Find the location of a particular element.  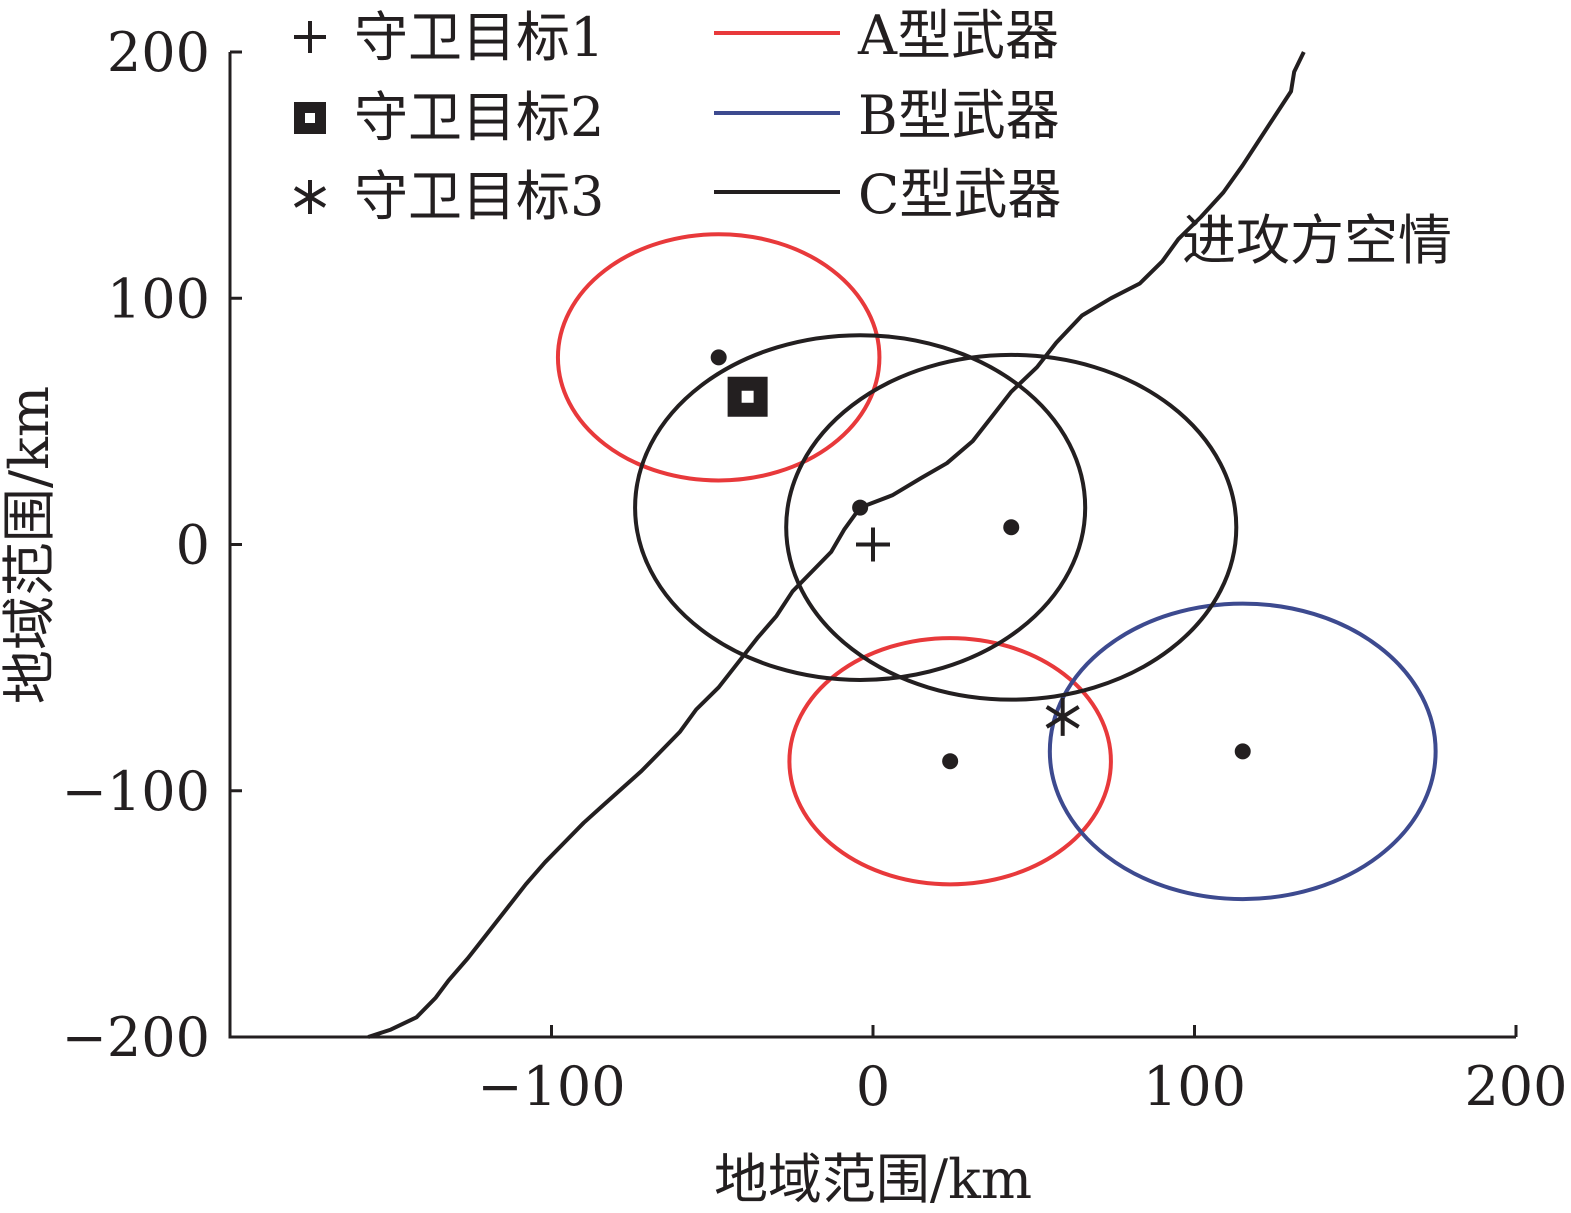

x-tick-label: 200 is located at coordinates (1515, 1086).